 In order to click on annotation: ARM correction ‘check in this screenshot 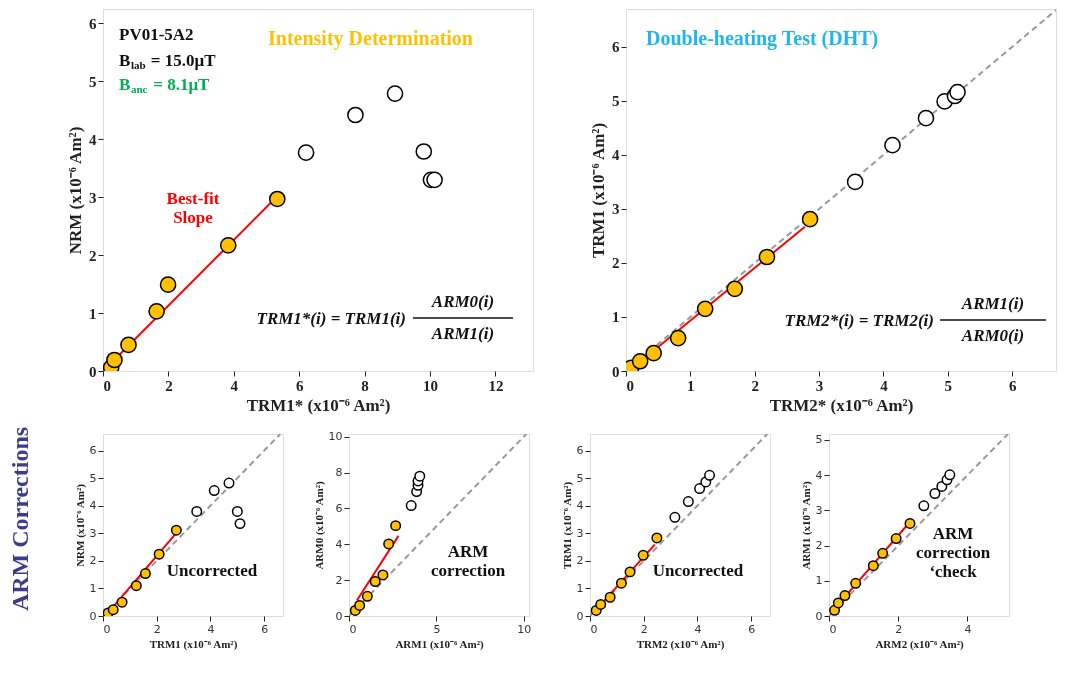, I will do `click(953, 552)`.